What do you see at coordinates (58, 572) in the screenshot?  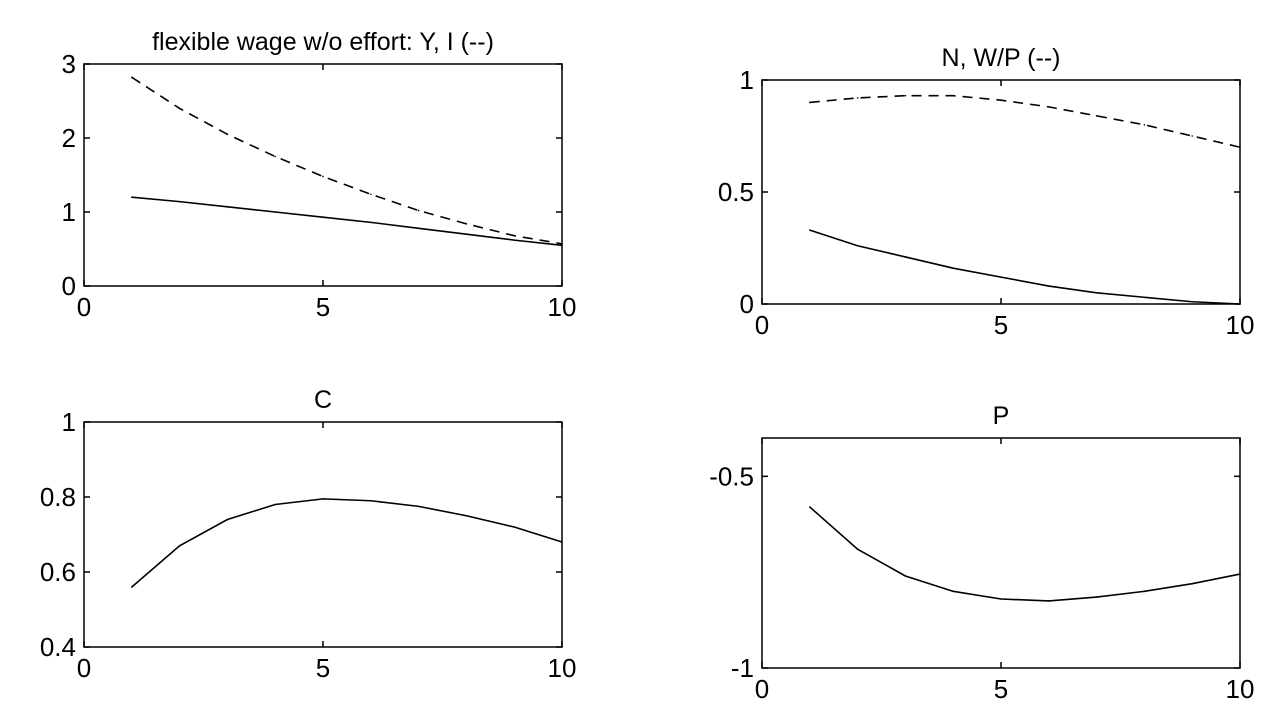 I see `y-tick-label: 0.6` at bounding box center [58, 572].